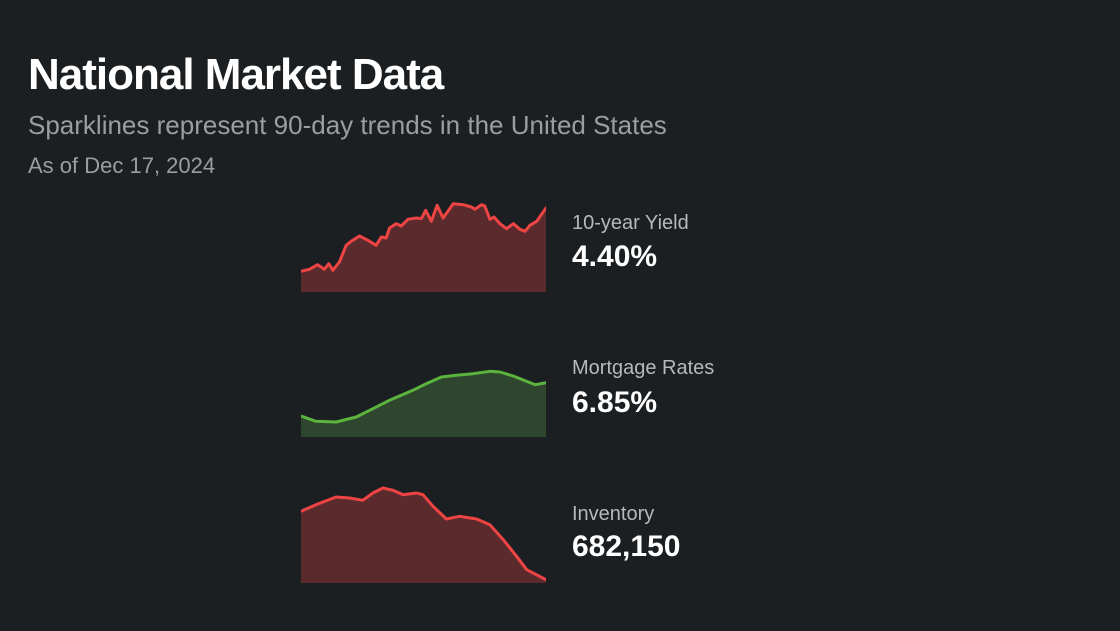 This screenshot has height=631, width=1120. I want to click on metric-value-10-year-yield: 4.40%, so click(615, 256).